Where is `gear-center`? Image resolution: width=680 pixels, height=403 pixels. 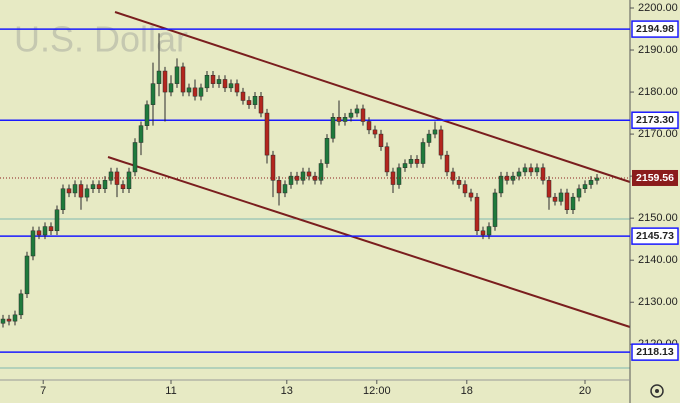
gear-center is located at coordinates (657, 391).